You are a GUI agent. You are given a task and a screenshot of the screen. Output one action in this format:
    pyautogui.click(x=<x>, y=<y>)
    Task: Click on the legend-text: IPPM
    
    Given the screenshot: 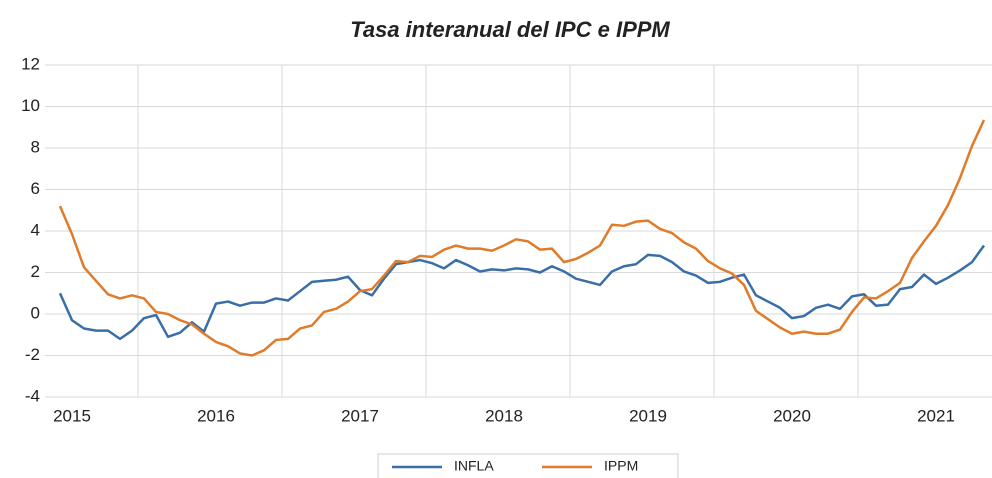 What is the action you would take?
    pyautogui.click(x=621, y=466)
    